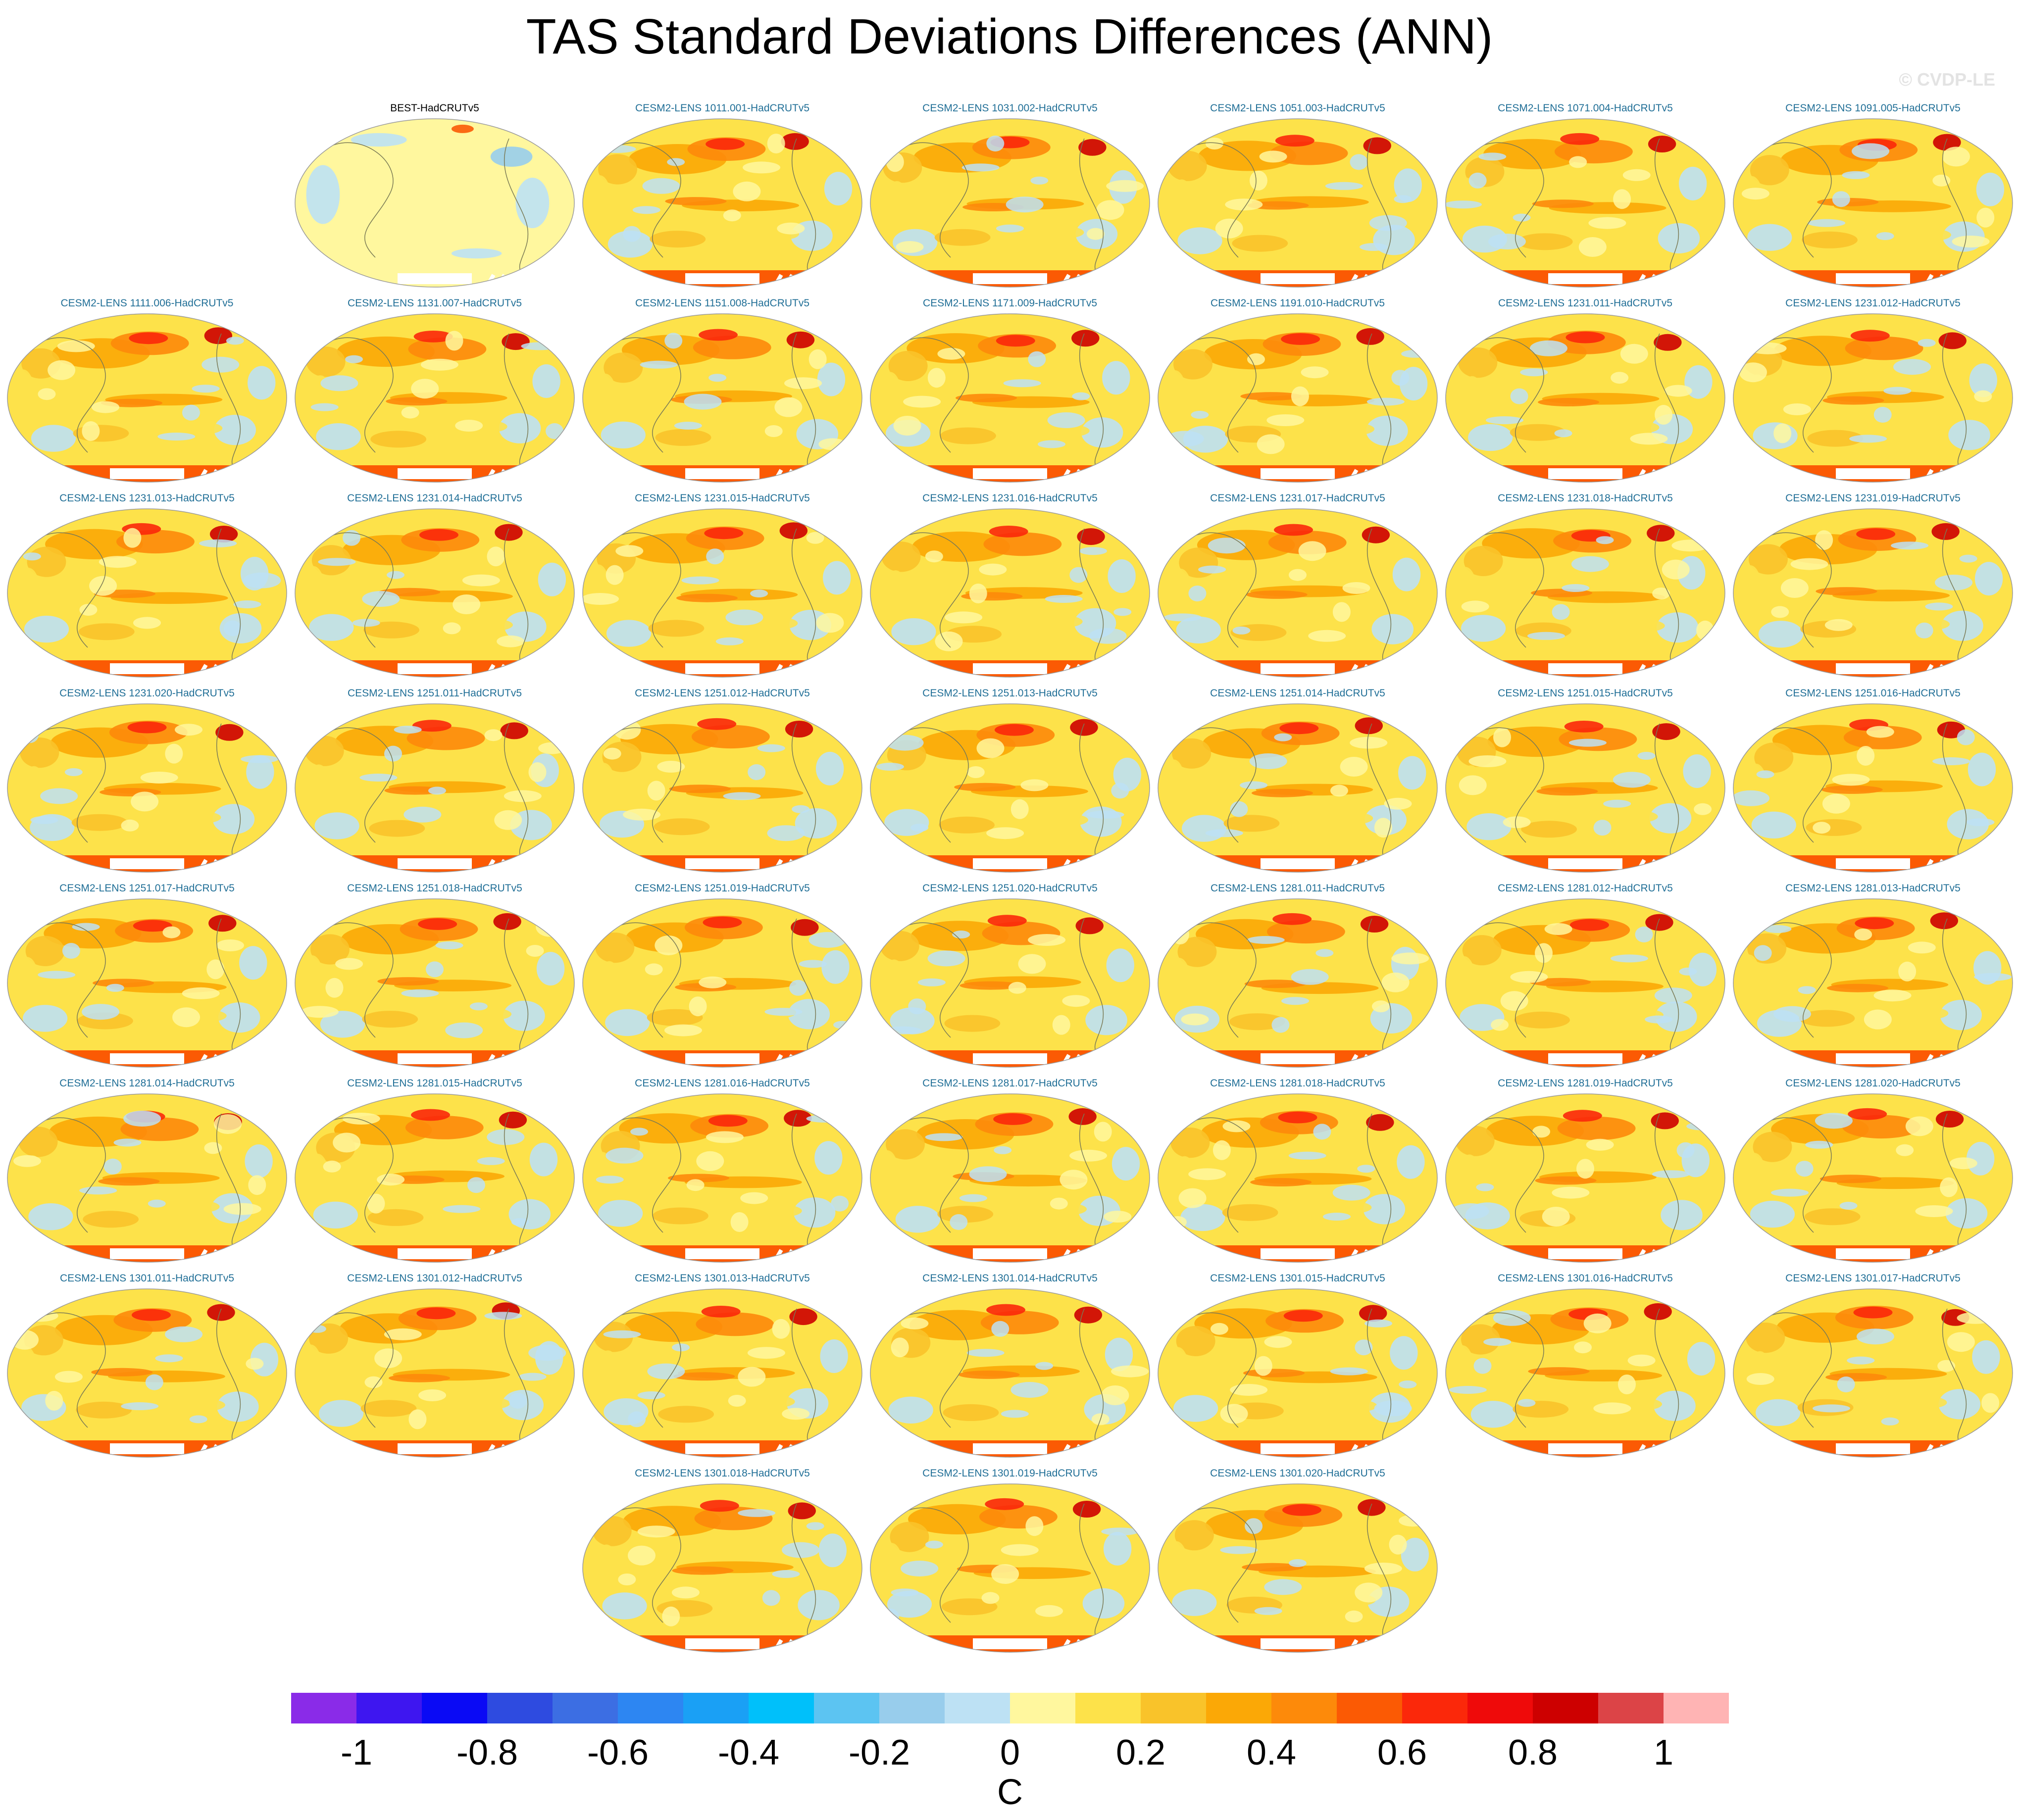 This screenshot has width=2019, height=1820. What do you see at coordinates (434, 108) in the screenshot?
I see `panel-label: BEST-HadCRUTv5` at bounding box center [434, 108].